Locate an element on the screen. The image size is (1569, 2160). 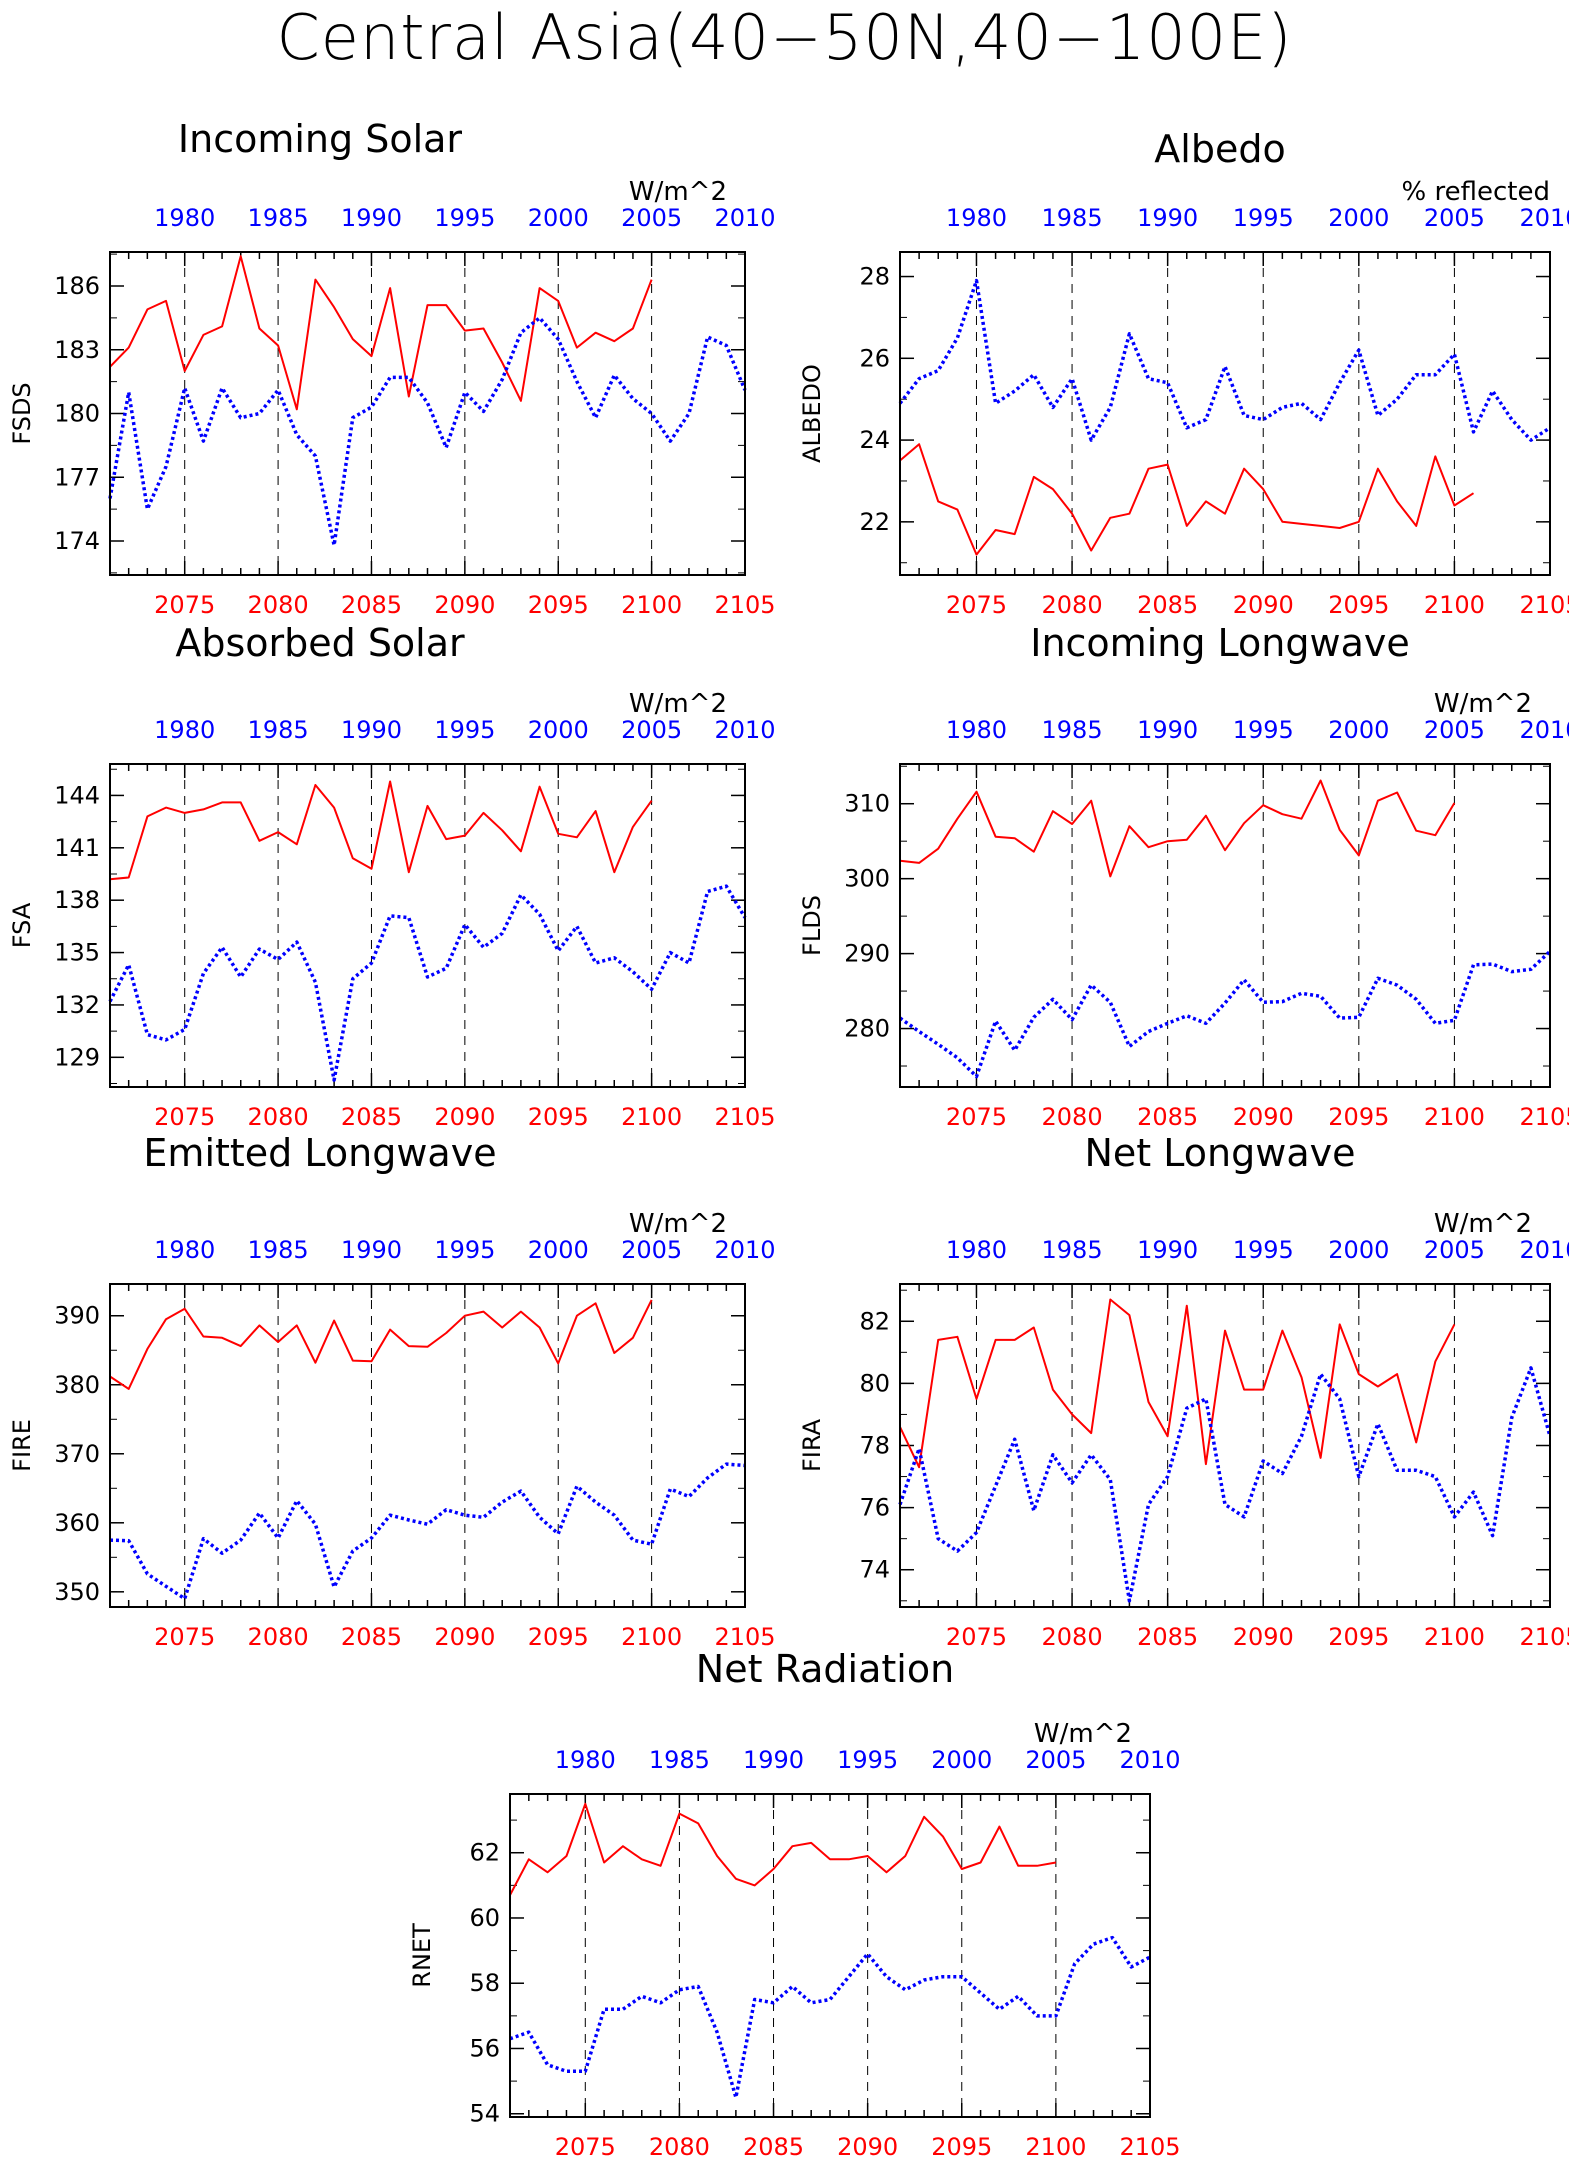
y-tick-label: 390 is located at coordinates (77, 1316).